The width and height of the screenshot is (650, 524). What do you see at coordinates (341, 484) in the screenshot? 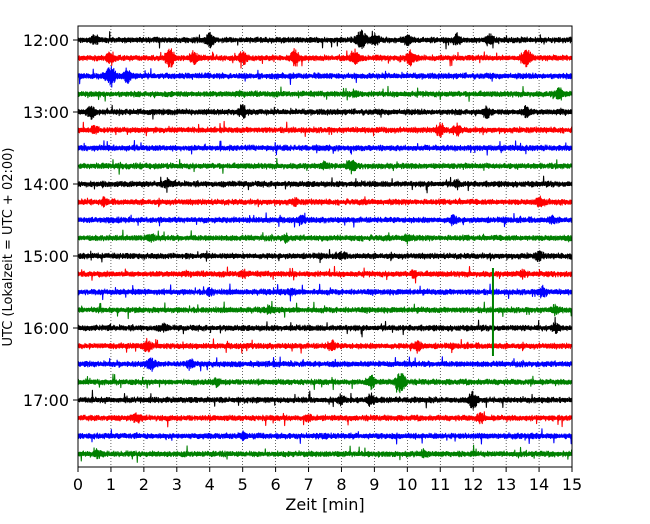
I see `x-tick-label: 8` at bounding box center [341, 484].